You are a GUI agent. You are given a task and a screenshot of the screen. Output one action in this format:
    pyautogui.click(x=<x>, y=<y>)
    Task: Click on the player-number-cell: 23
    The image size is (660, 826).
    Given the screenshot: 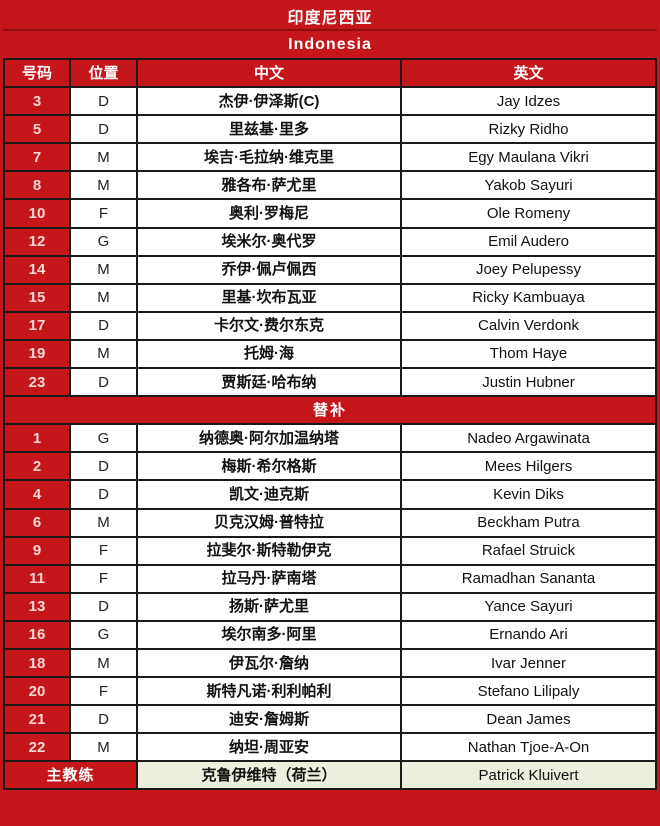 What is the action you would take?
    pyautogui.click(x=37, y=382)
    